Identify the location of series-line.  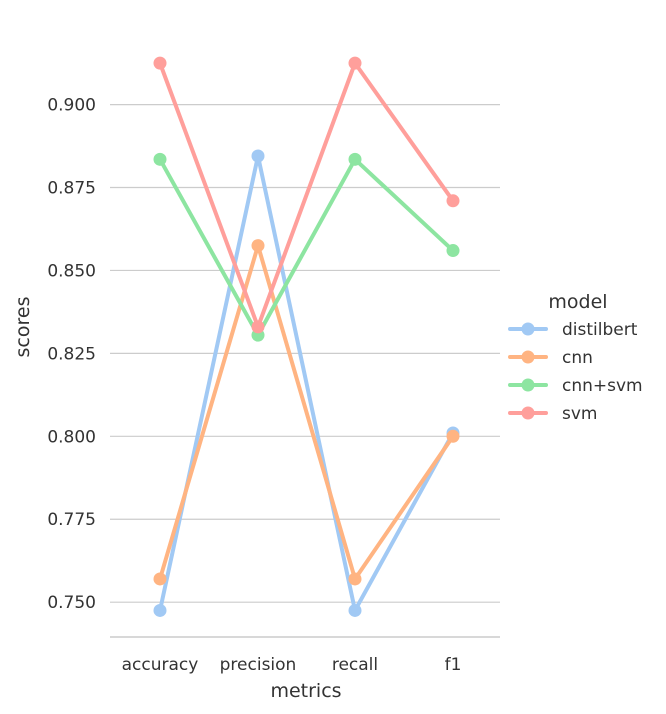
(306, 247).